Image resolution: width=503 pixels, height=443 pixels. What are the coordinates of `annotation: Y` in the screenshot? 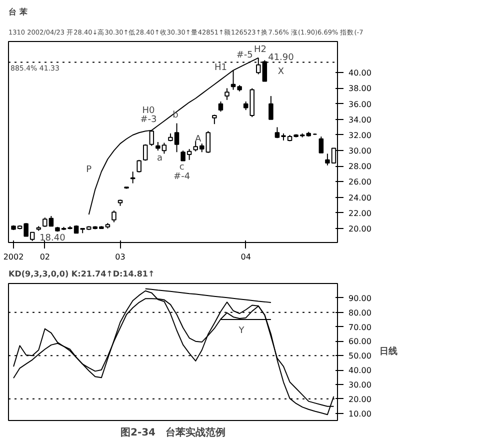 It's located at (241, 331).